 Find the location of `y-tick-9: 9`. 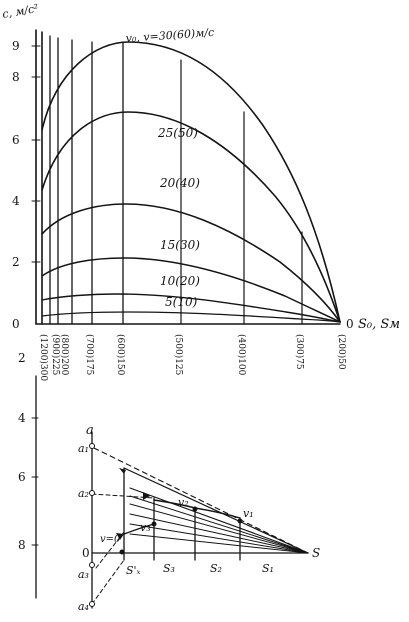

y-tick-9: 9 is located at coordinates (16, 46).